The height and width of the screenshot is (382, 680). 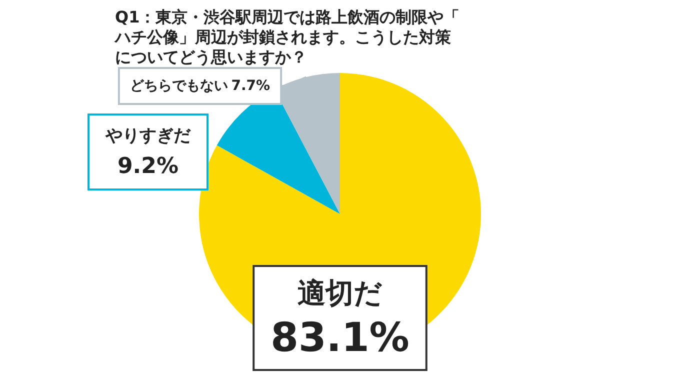 What do you see at coordinates (179, 86) in the screenshot?
I see `slice-label: どちらでもない` at bounding box center [179, 86].